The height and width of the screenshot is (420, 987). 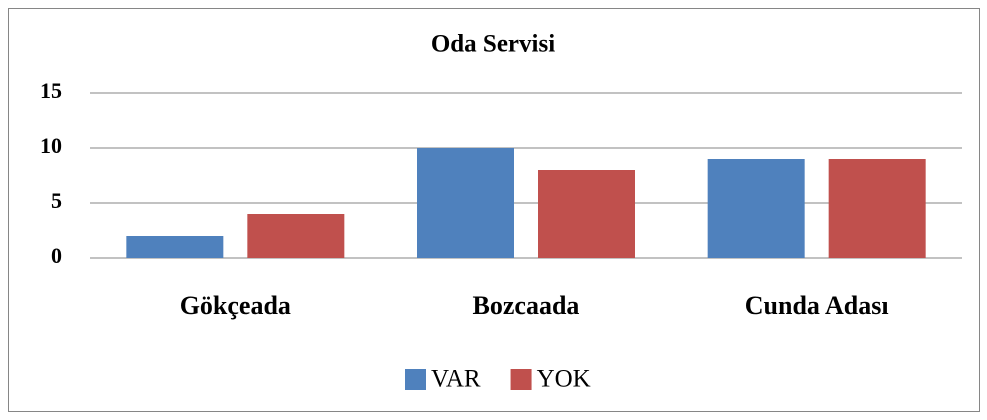 What do you see at coordinates (51, 90) in the screenshot?
I see `y-tick-label: 15` at bounding box center [51, 90].